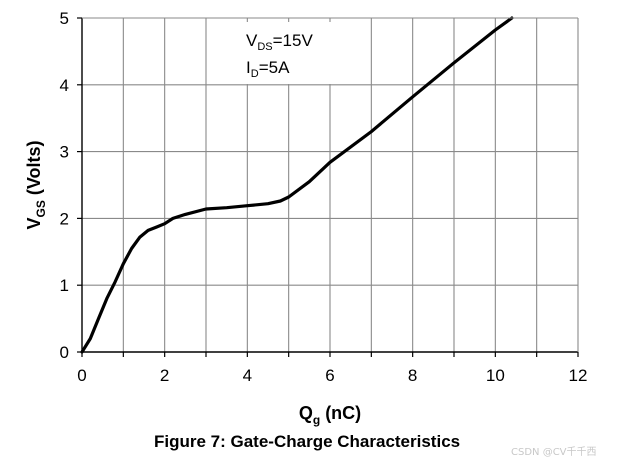  Describe the element at coordinates (248, 67) in the screenshot. I see `annotation-id-symbol: I` at that location.